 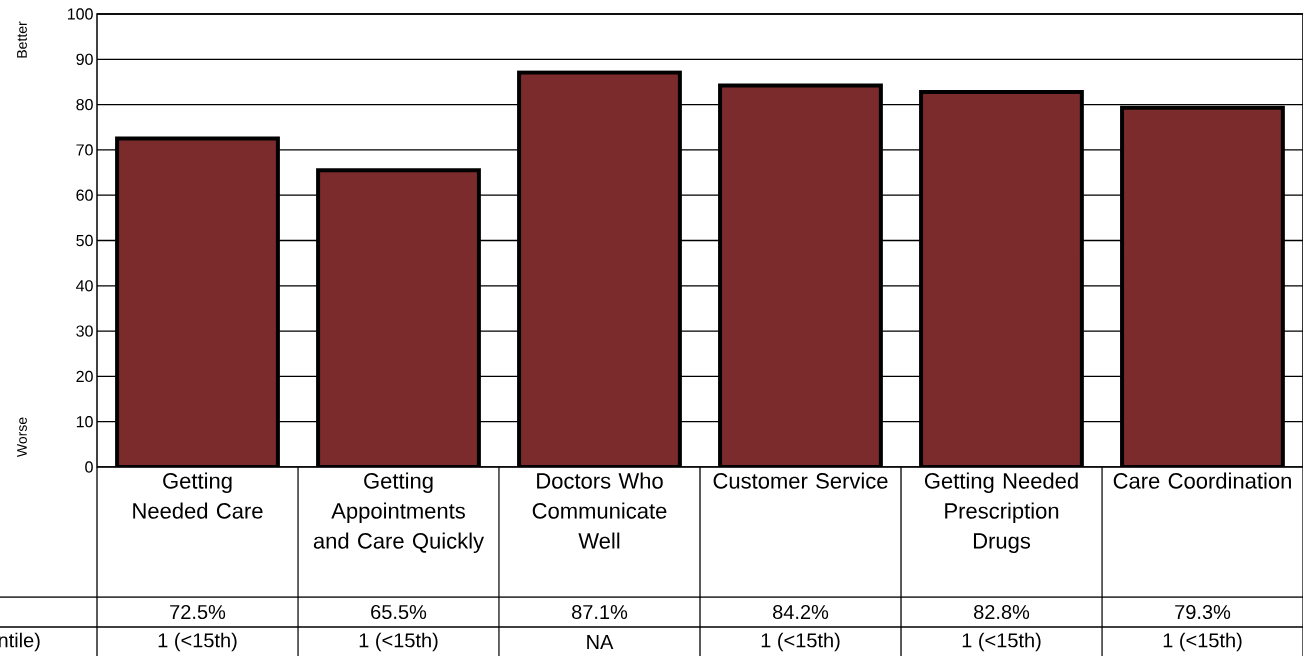 I want to click on y-tick-label: 20, so click(x=84, y=376).